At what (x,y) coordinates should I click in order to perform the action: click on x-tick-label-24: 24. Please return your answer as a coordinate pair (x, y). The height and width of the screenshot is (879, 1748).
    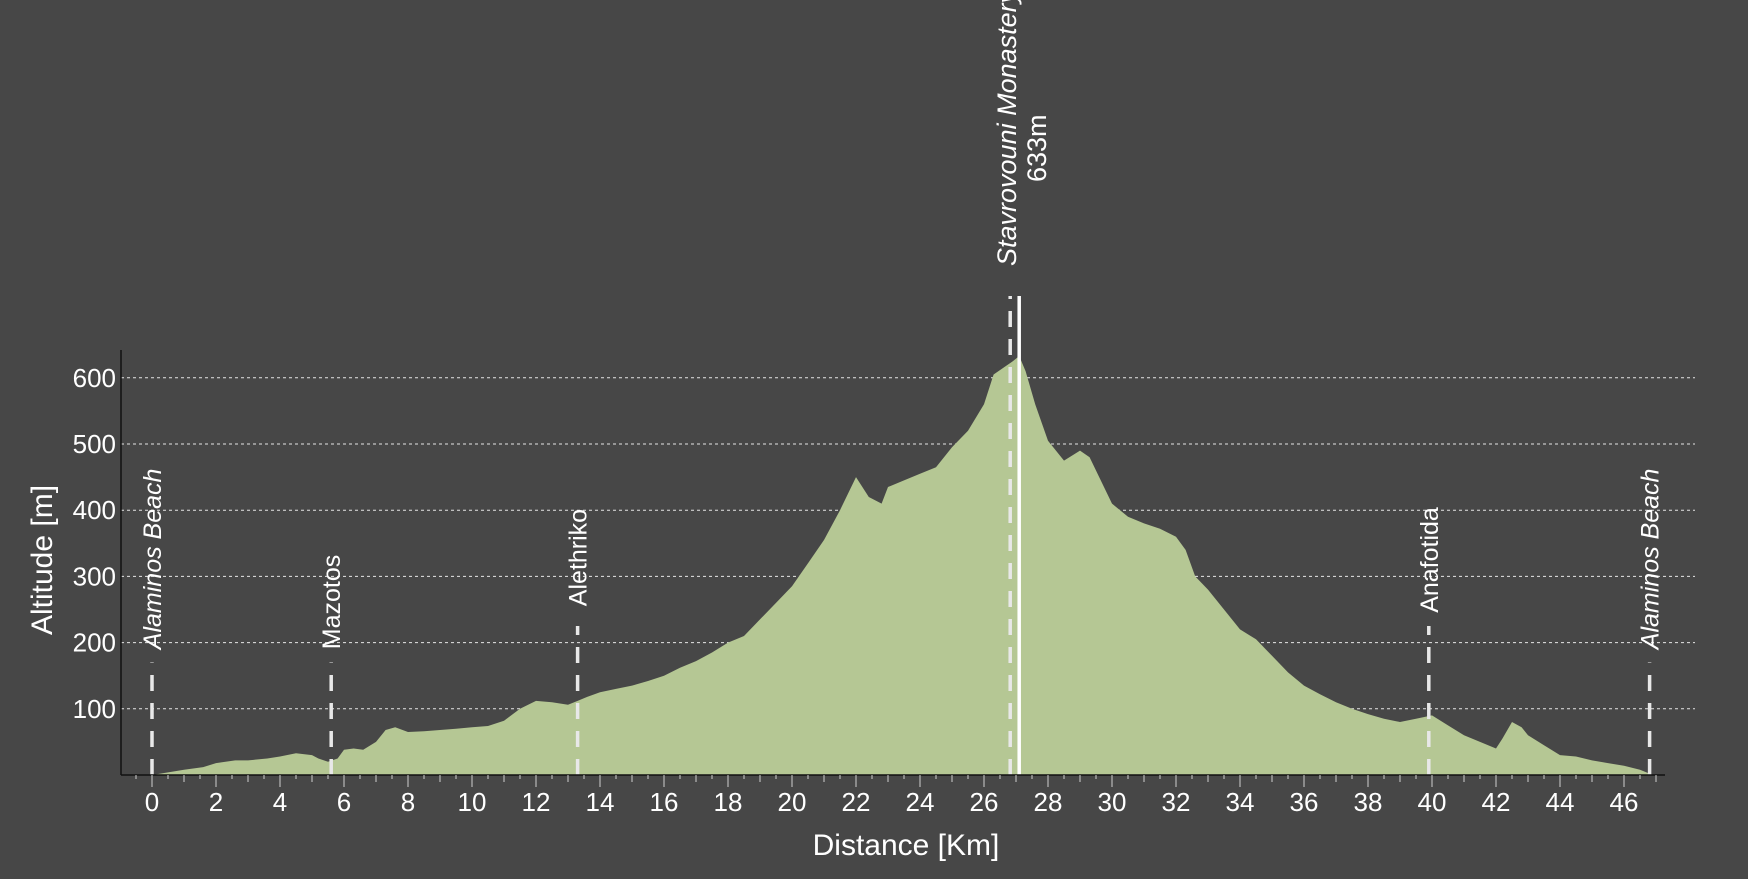
    Looking at the image, I should click on (920, 802).